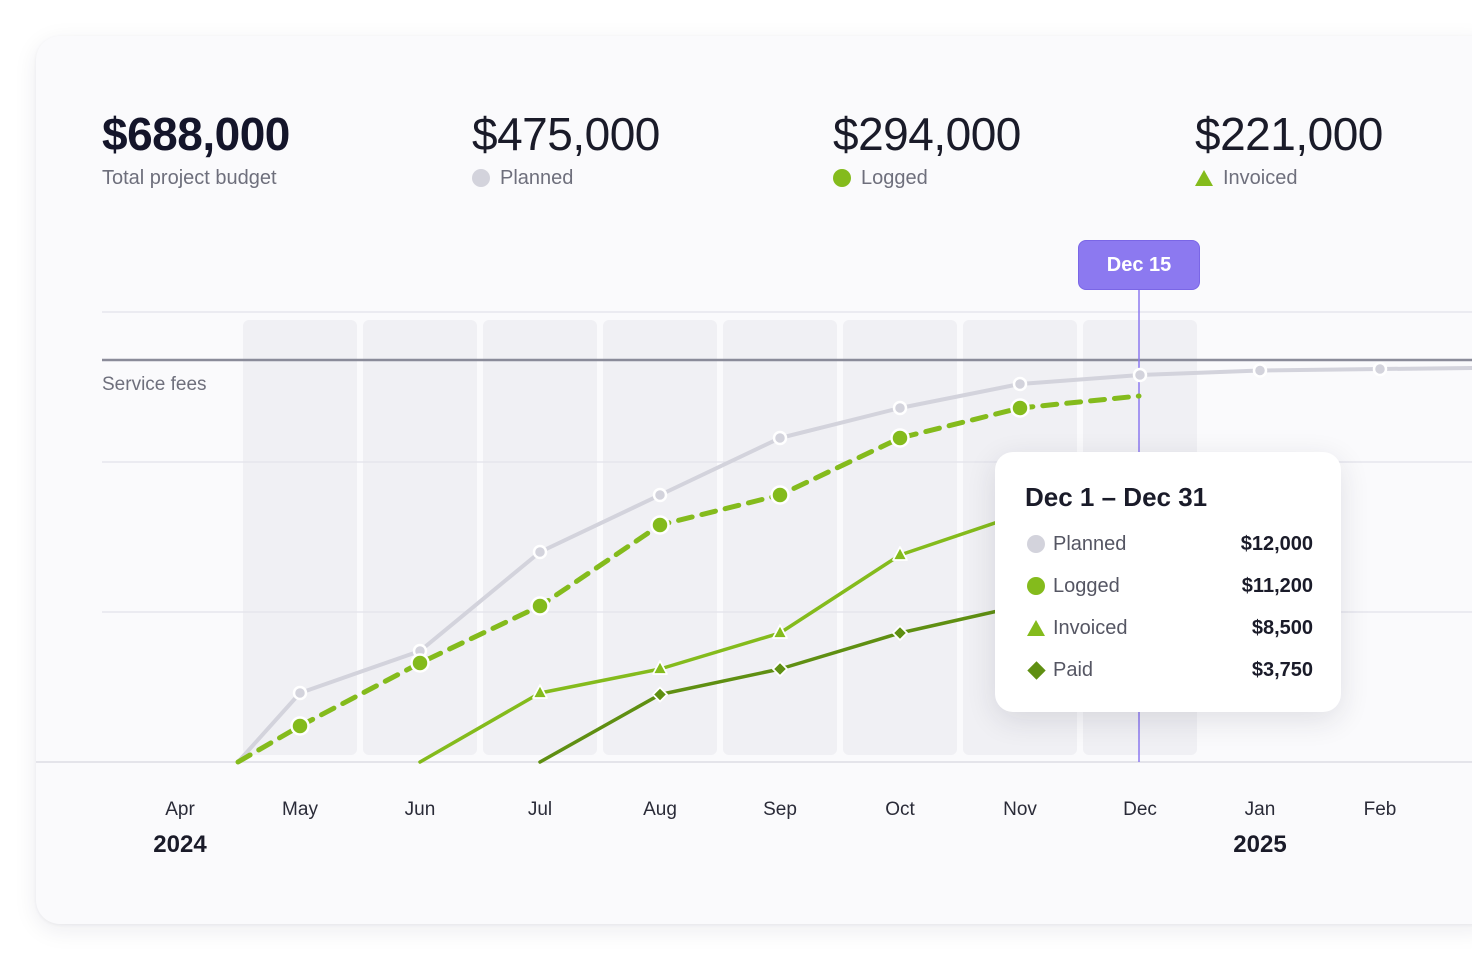  What do you see at coordinates (1036, 544) in the screenshot?
I see `planned-icon` at bounding box center [1036, 544].